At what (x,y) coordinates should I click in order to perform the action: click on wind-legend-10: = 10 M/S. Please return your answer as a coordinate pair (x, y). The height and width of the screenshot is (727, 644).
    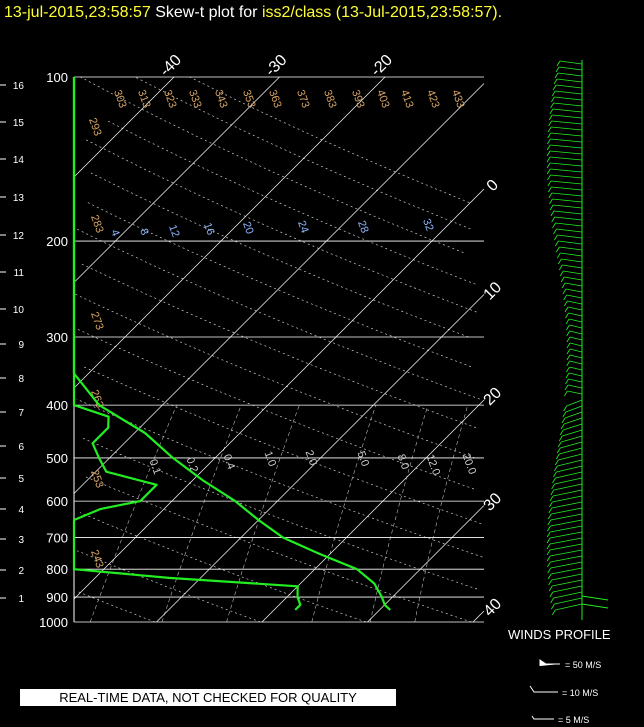
    Looking at the image, I should click on (580, 693).